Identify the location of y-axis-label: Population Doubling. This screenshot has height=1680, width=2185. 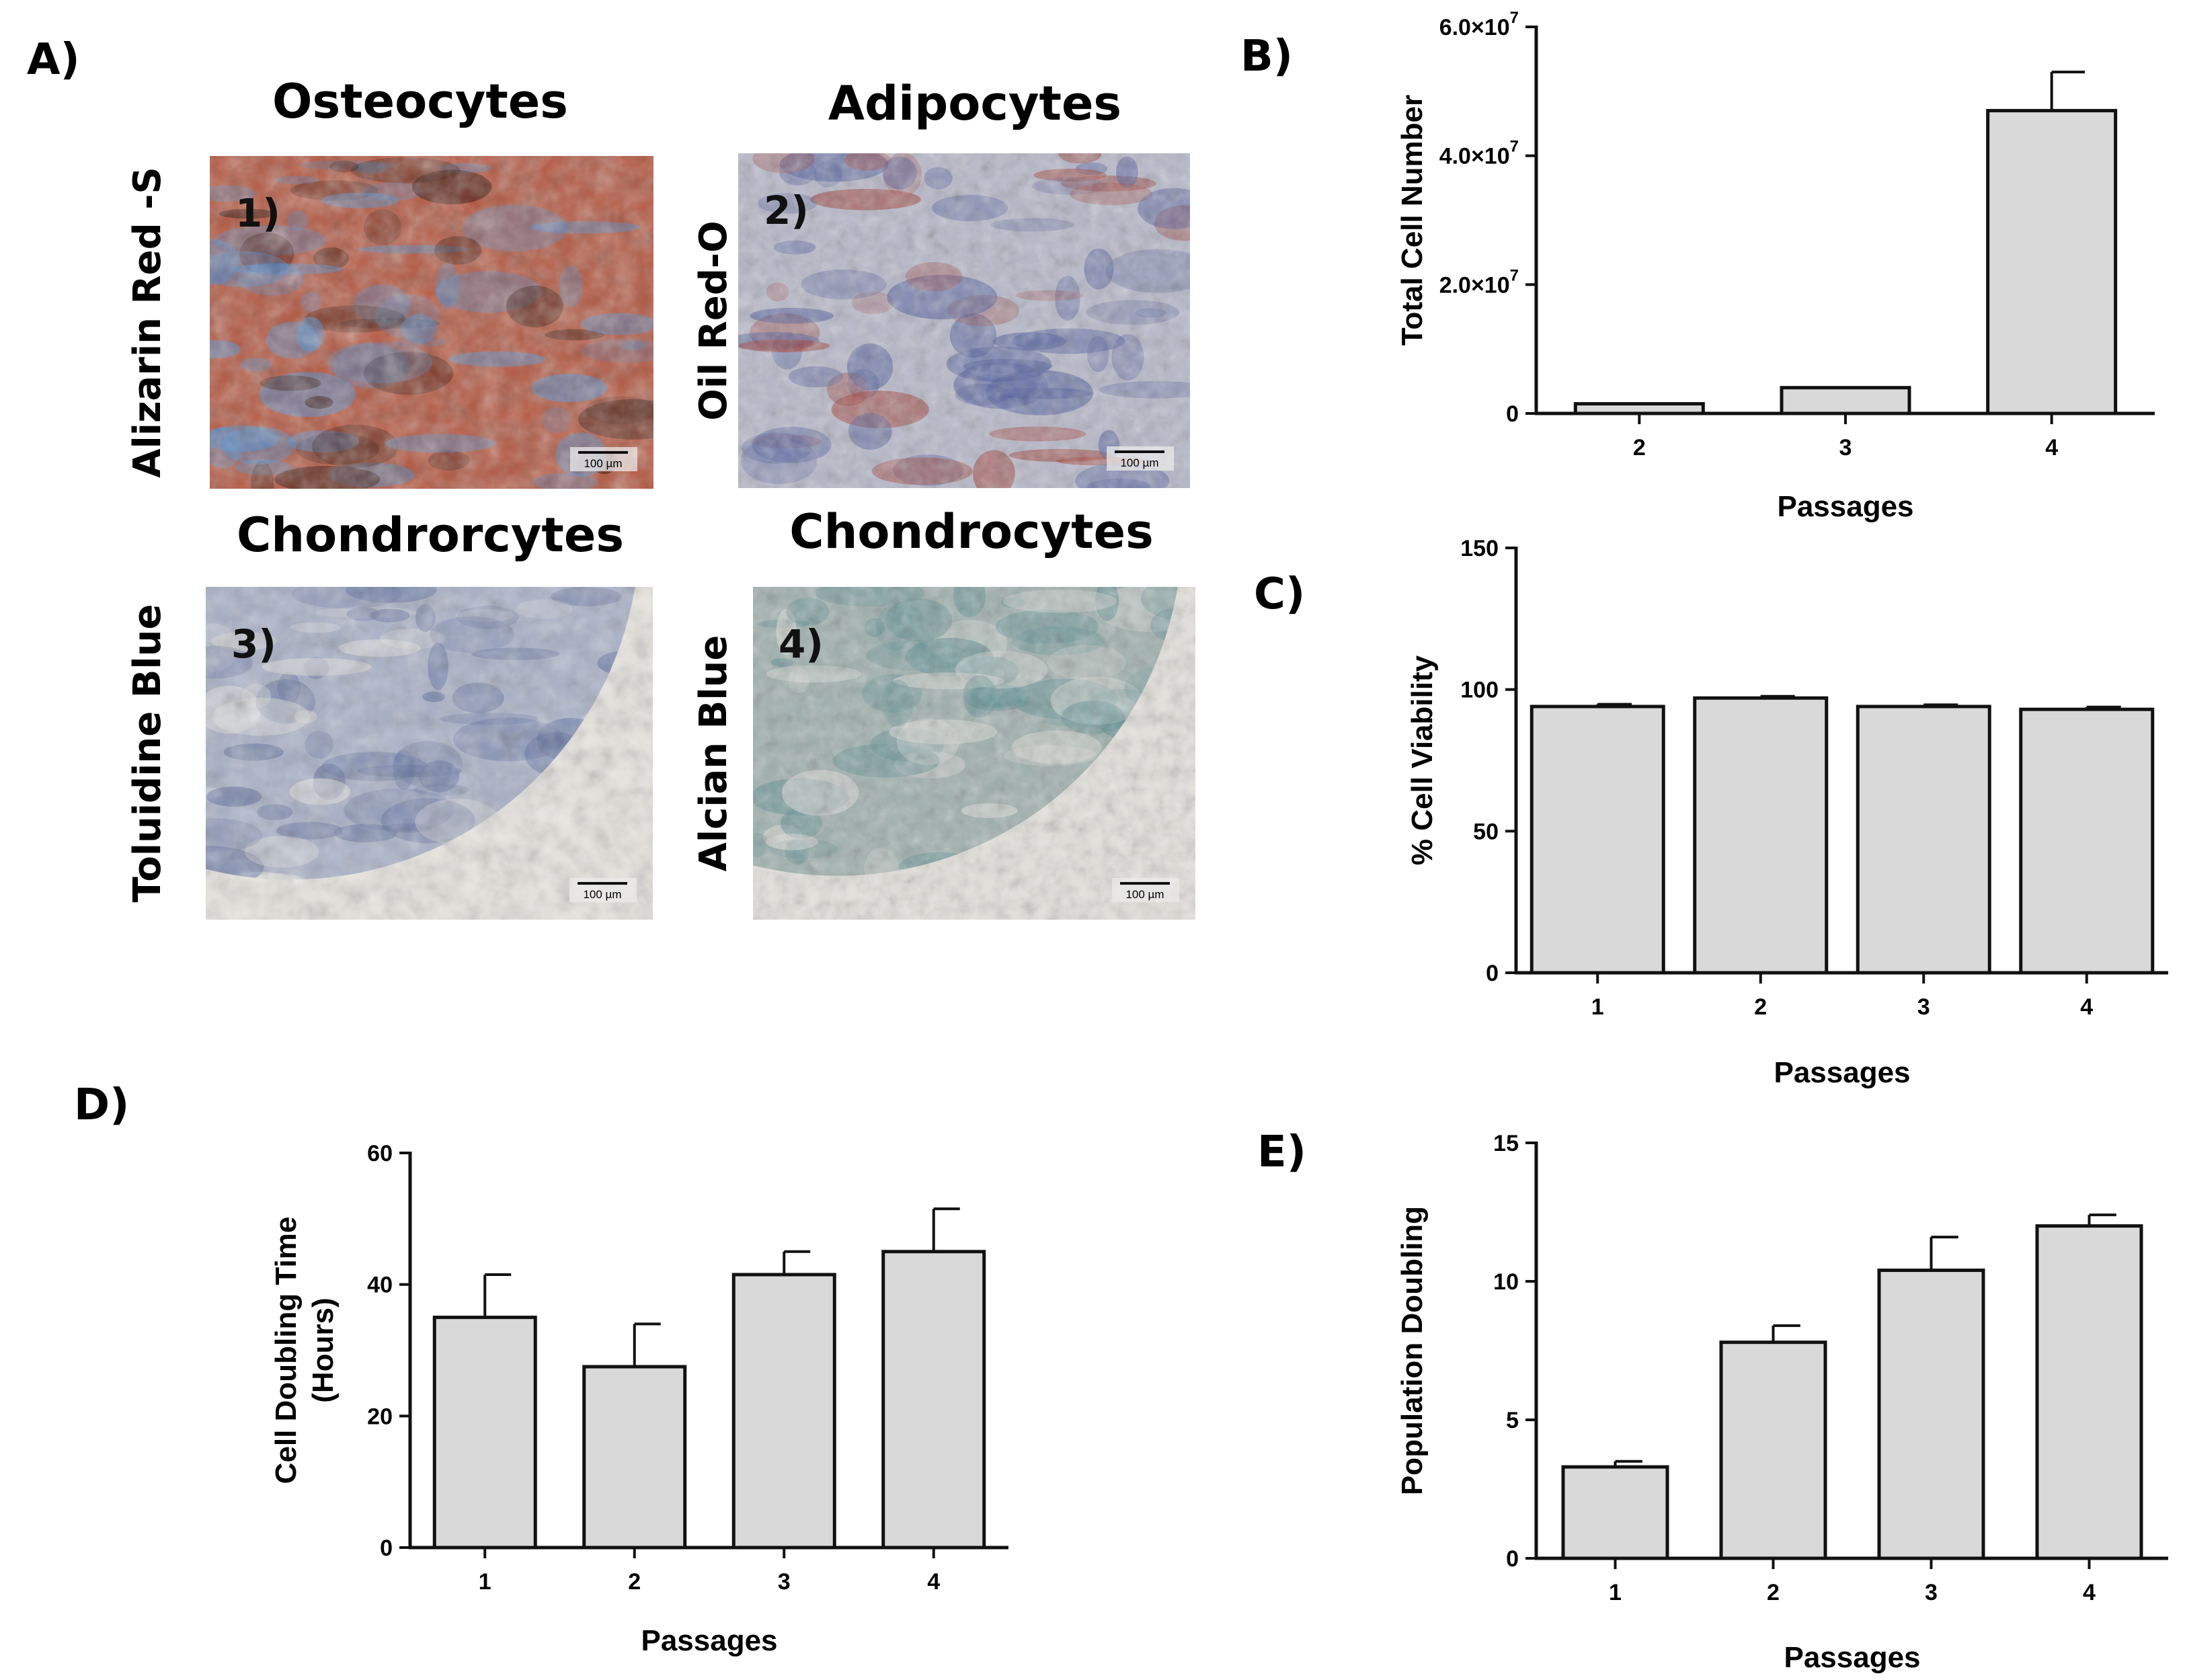
(1413, 1351).